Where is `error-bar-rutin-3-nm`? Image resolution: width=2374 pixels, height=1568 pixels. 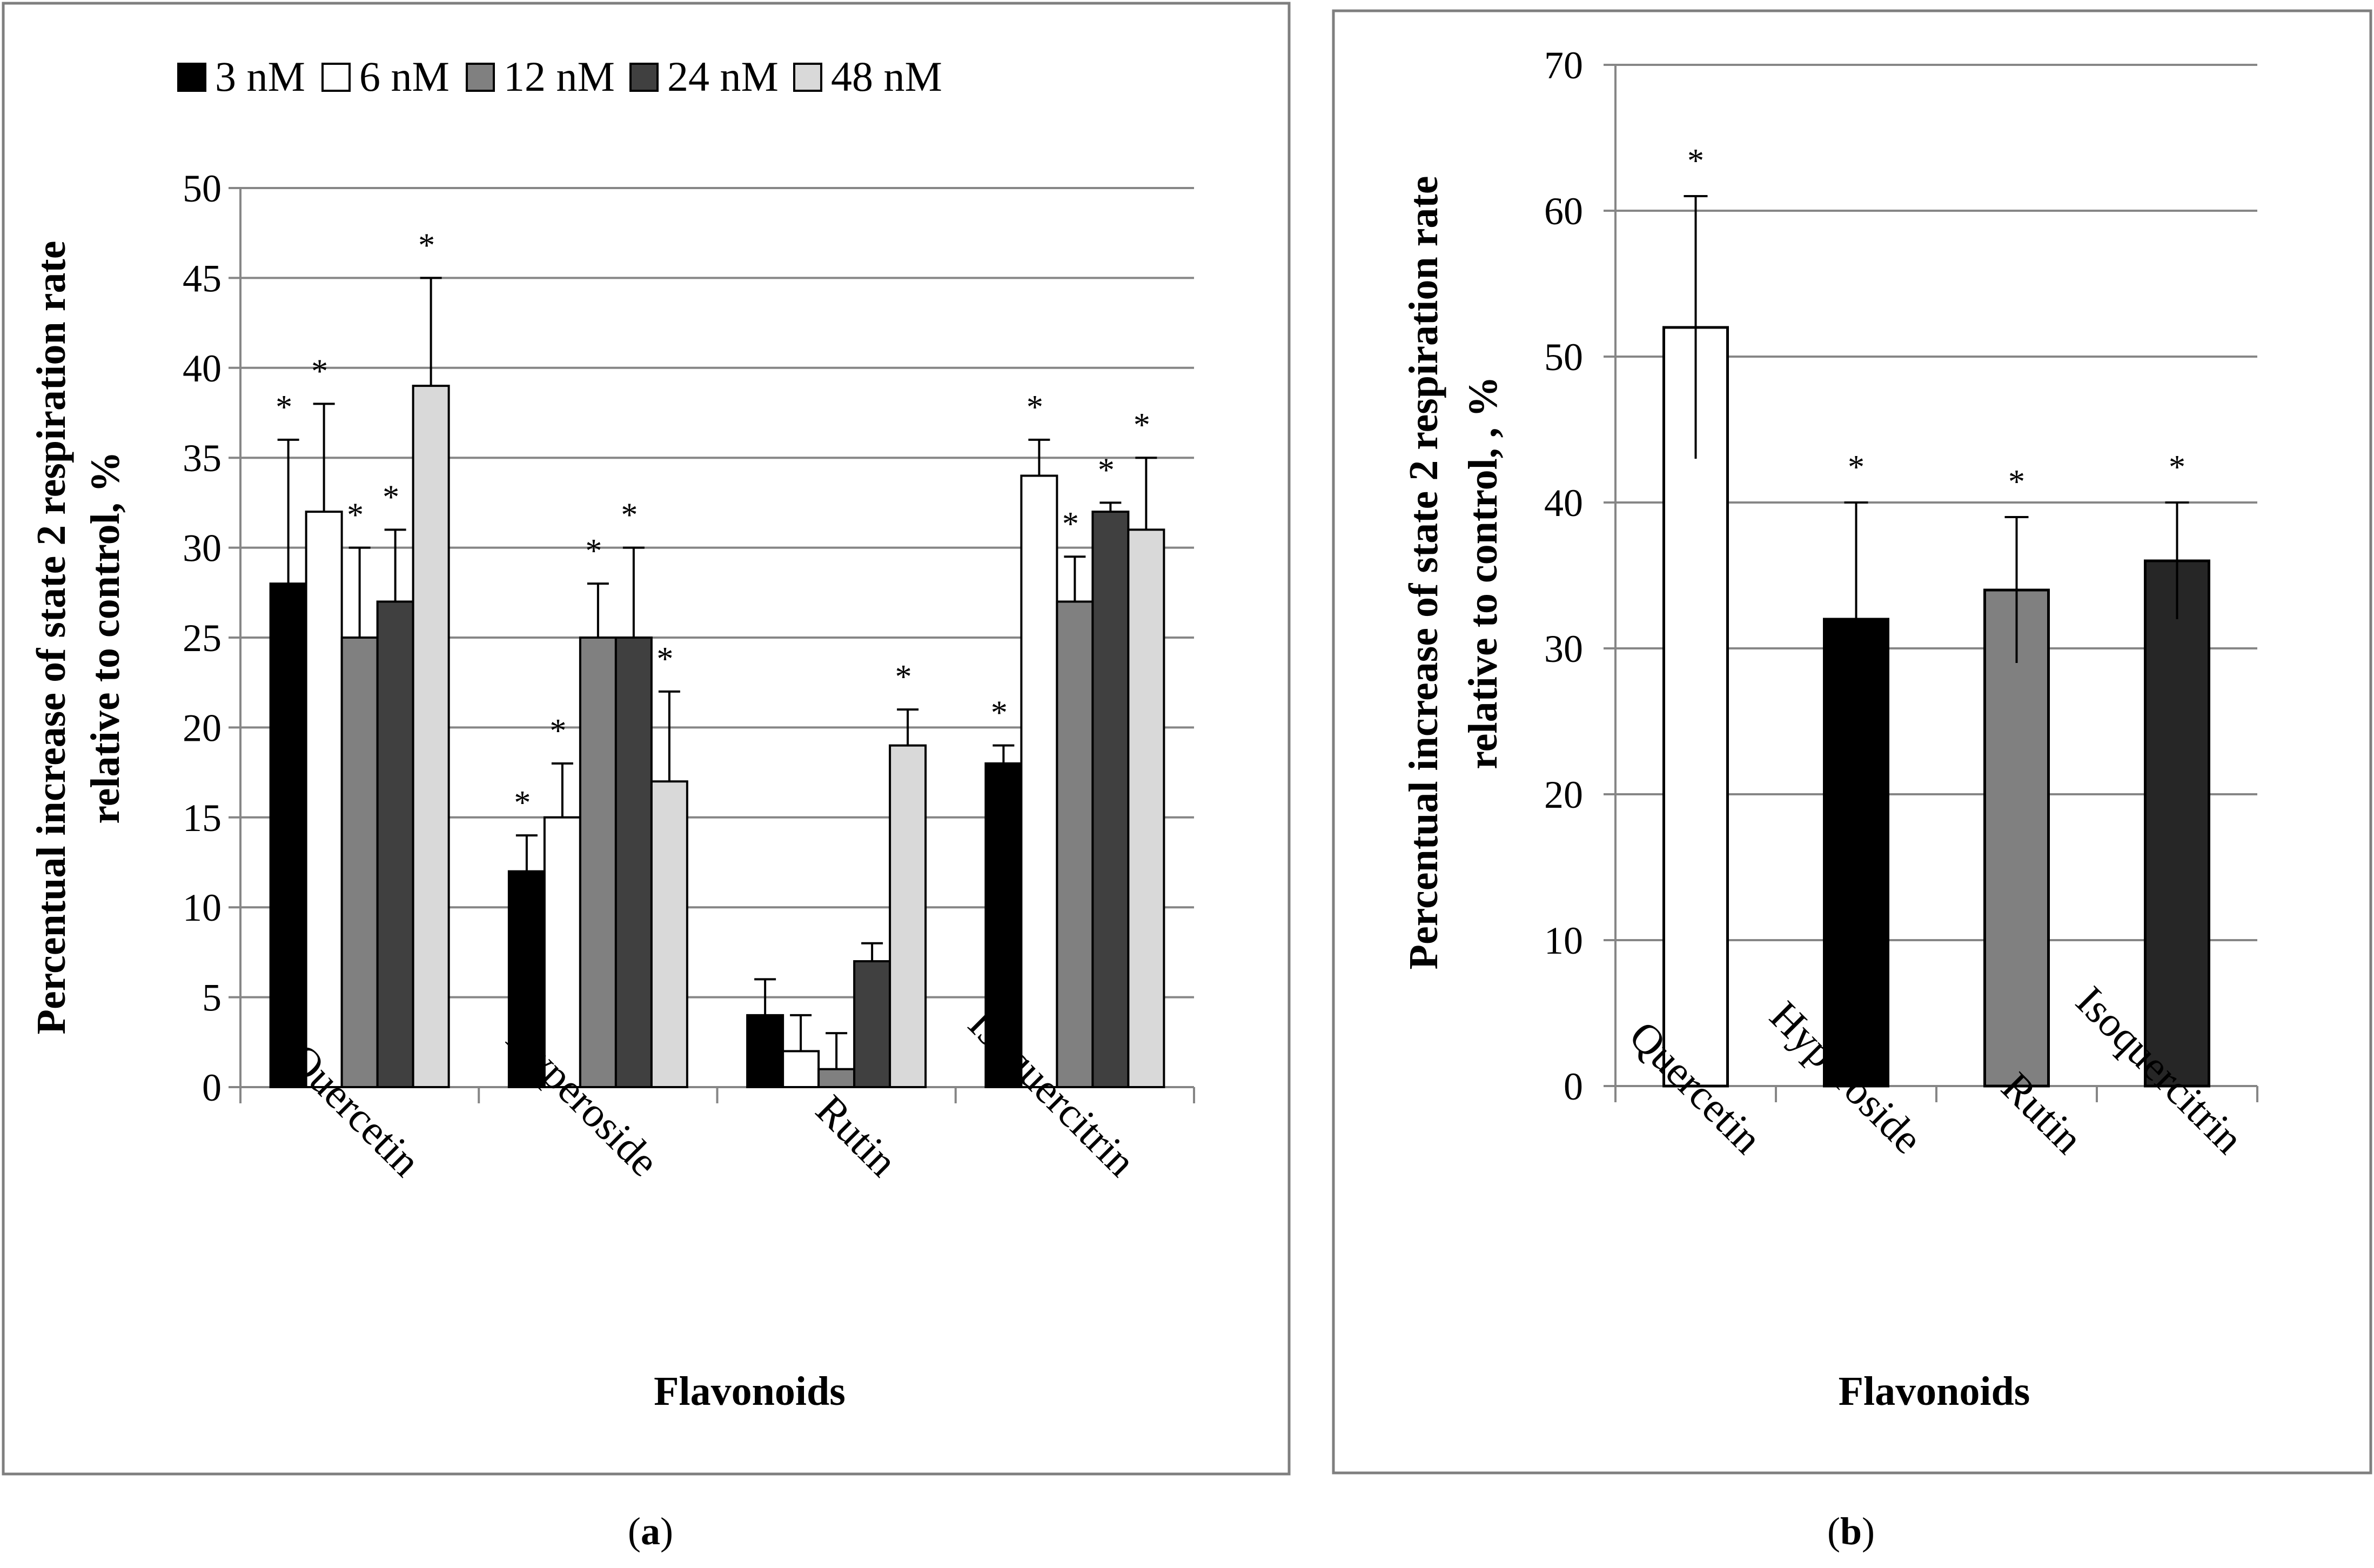
error-bar-rutin-3-nm is located at coordinates (765, 996).